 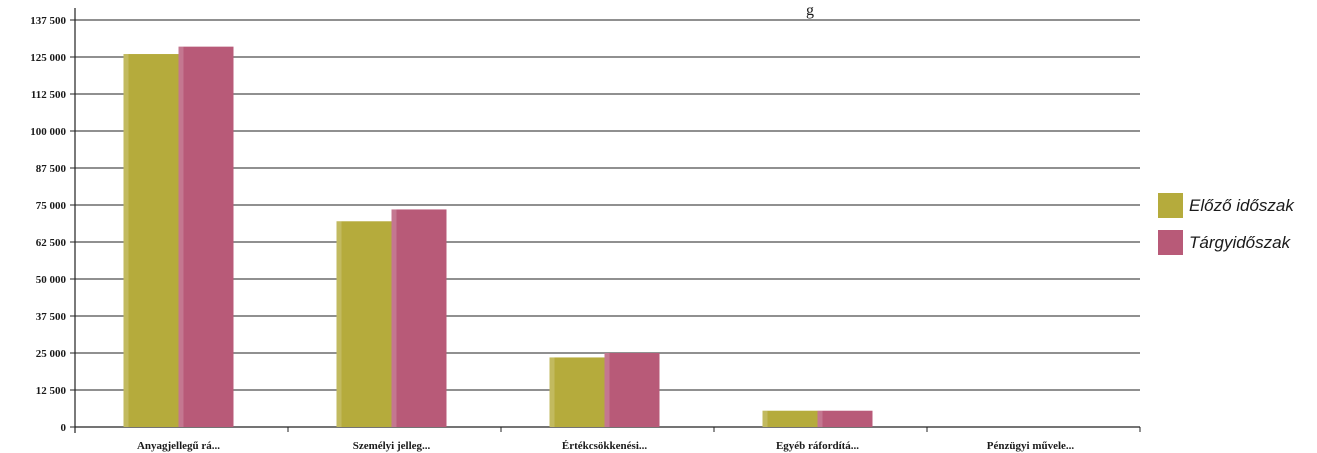 I want to click on y-tick-label: 100 000, so click(x=48, y=132).